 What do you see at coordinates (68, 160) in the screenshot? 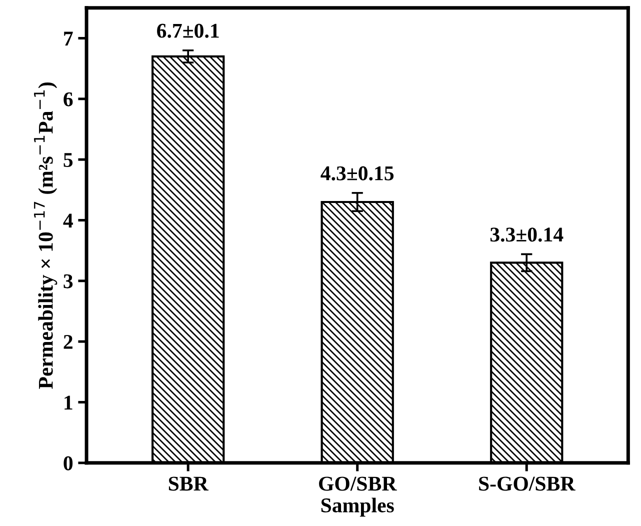
I see `y-tick-label: 5` at bounding box center [68, 160].